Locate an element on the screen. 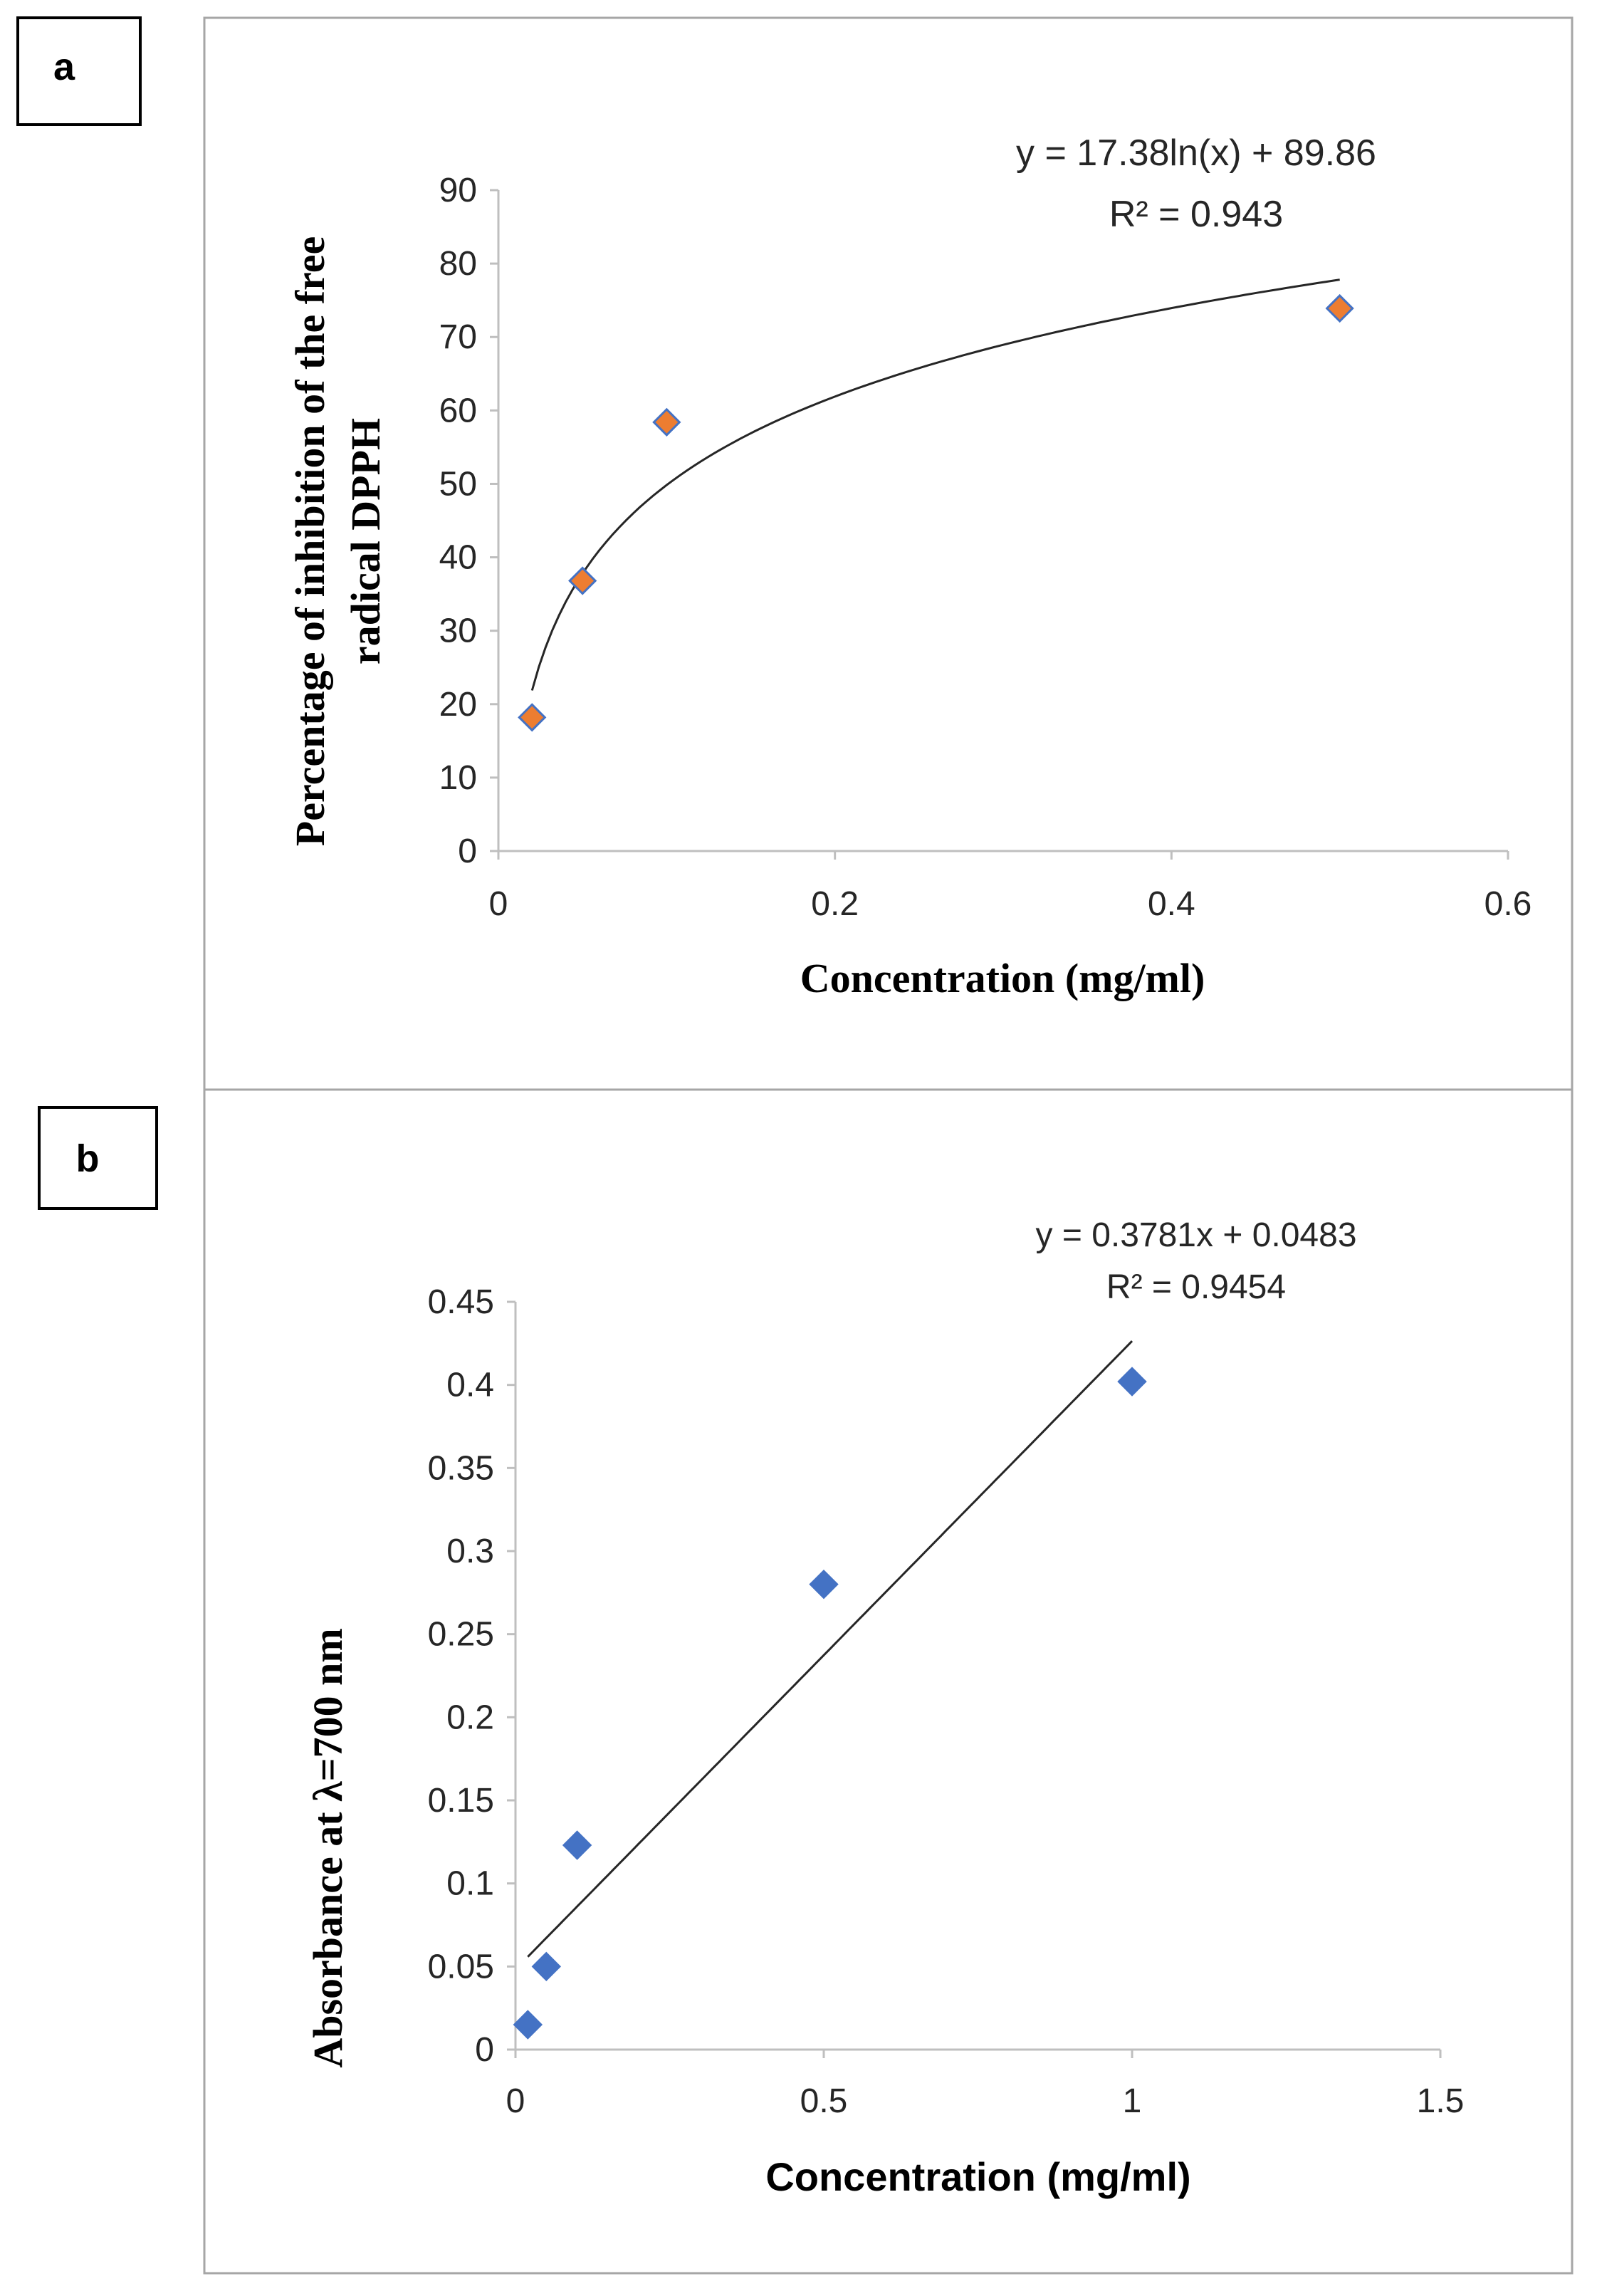 Image resolution: width=1597 pixels, height=2296 pixels. panel-b-label: b is located at coordinates (88, 1158).